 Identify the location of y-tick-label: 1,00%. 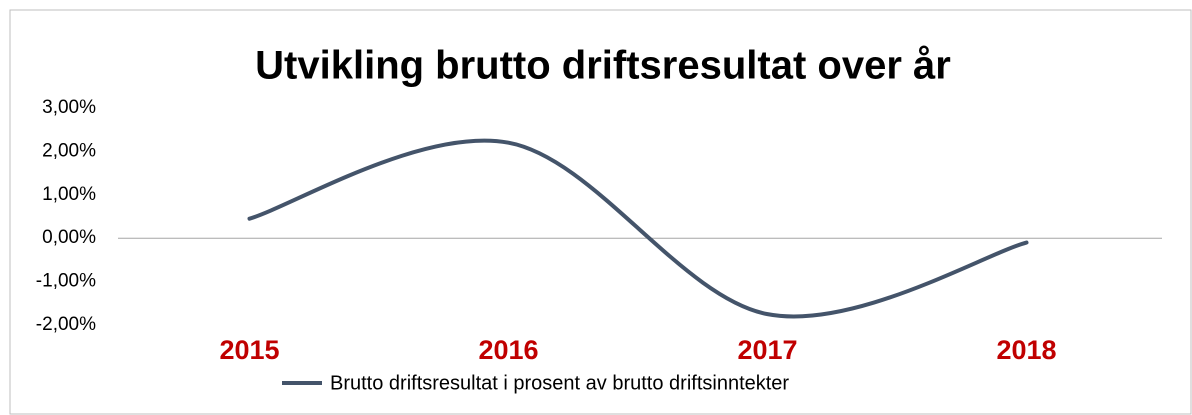
(69, 194).